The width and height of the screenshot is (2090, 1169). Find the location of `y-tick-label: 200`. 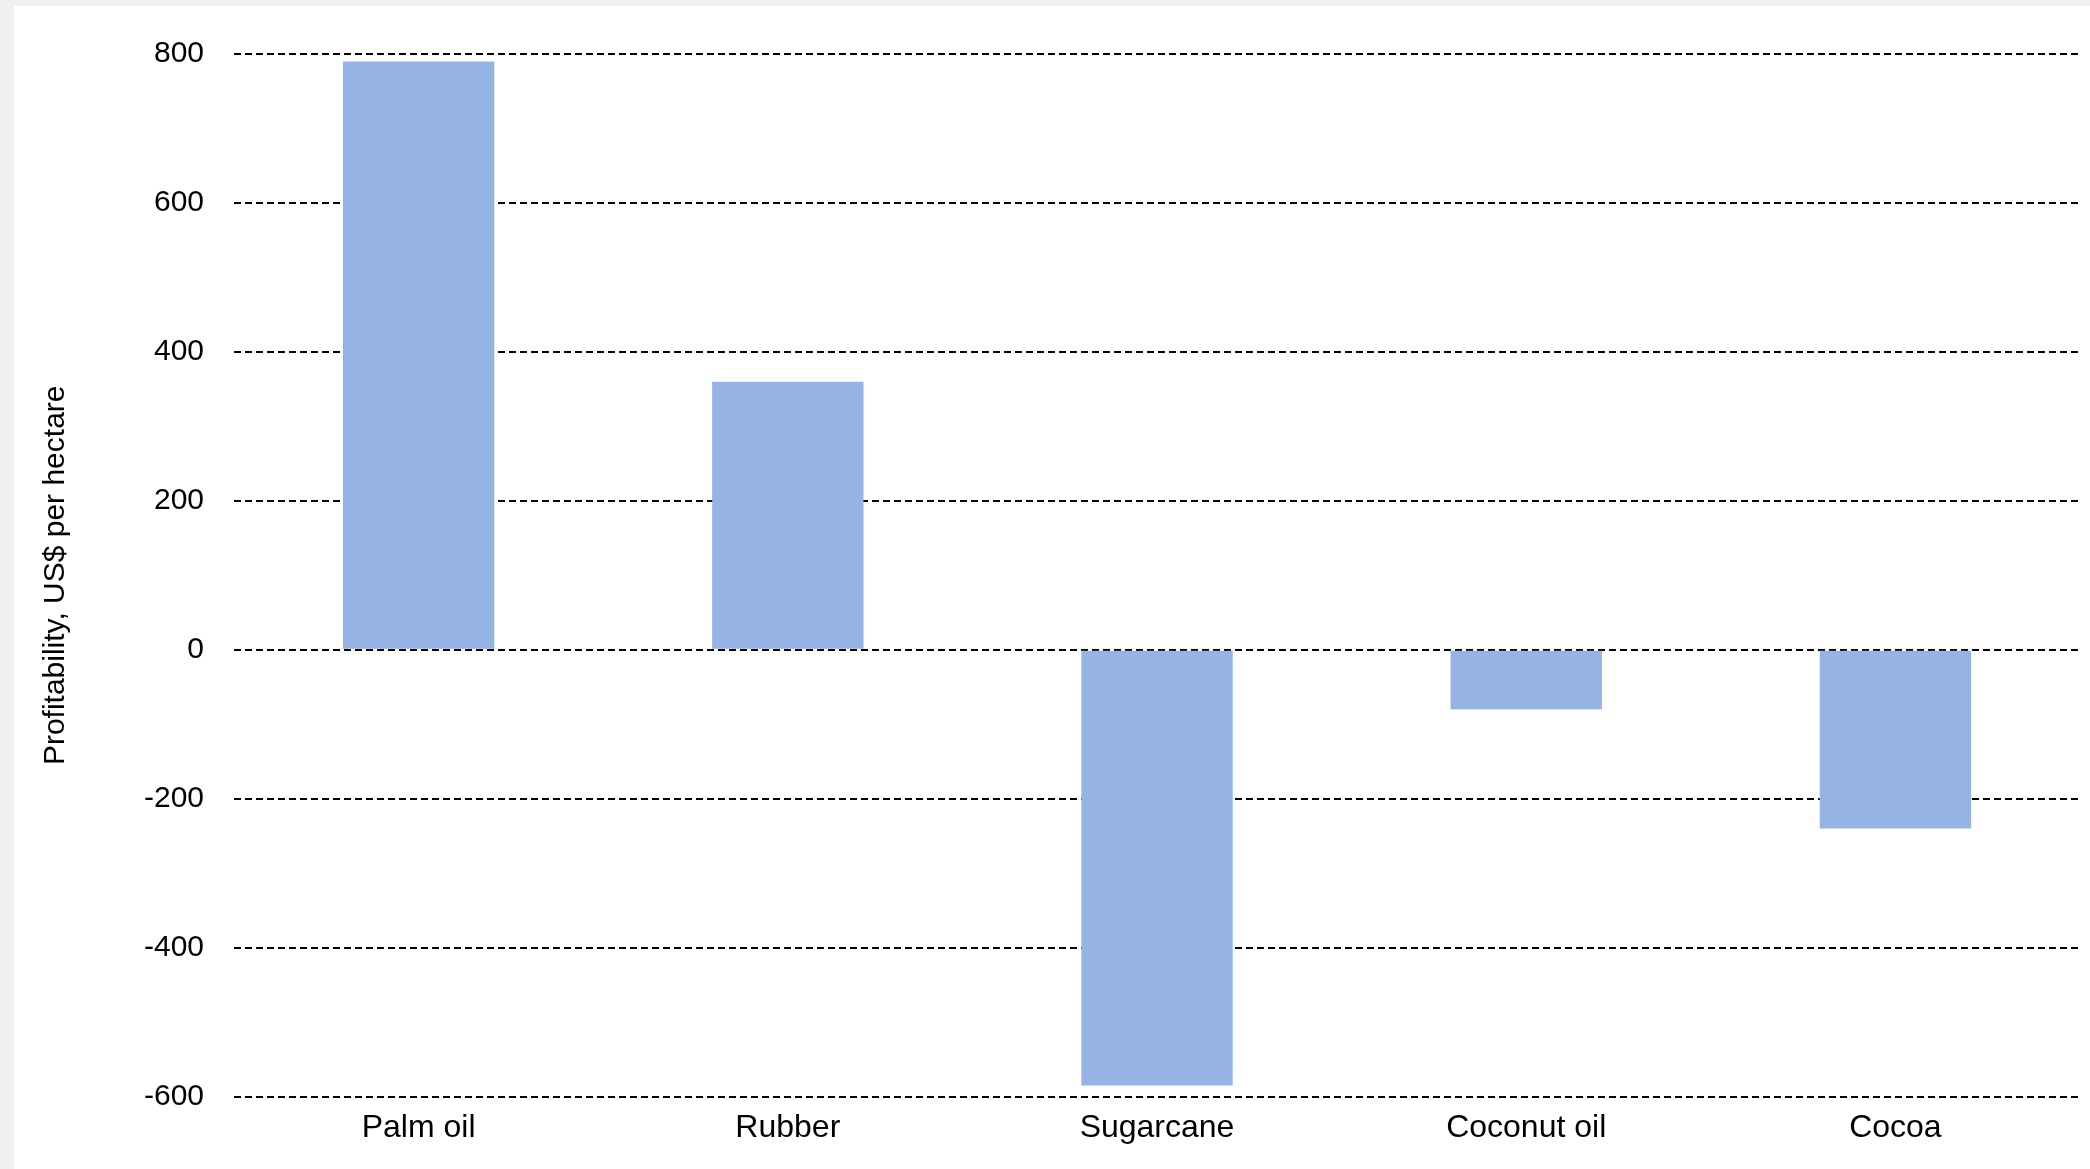

y-tick-label: 200 is located at coordinates (179, 499).